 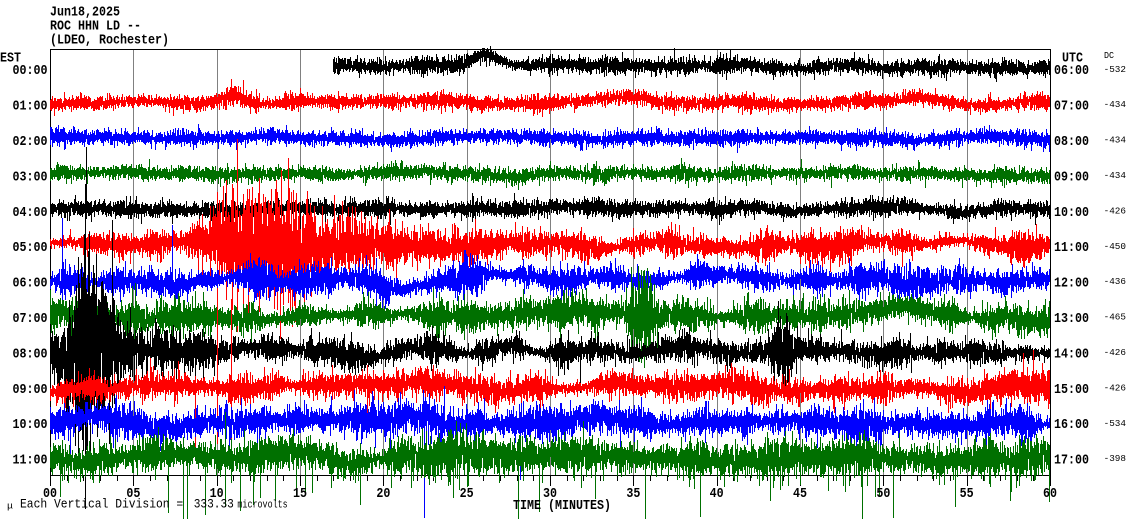 I want to click on svg-text: 40, so click(x=717, y=494).